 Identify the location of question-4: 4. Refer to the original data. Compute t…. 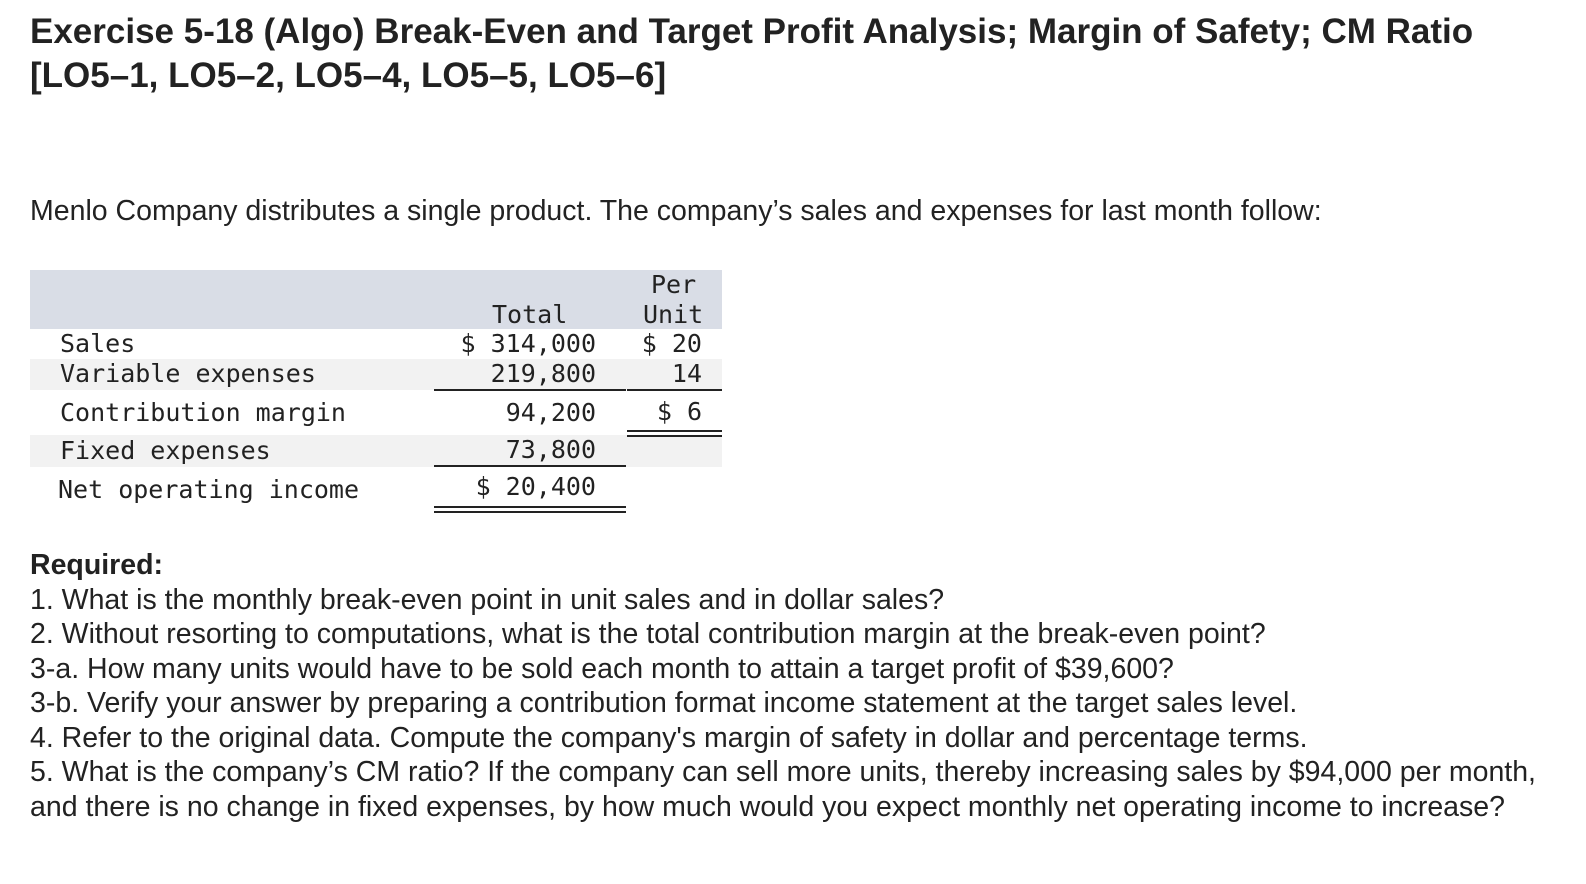
(669, 737).